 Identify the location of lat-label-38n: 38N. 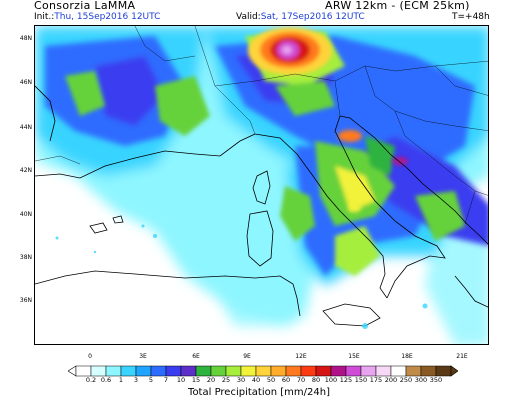
(25, 257).